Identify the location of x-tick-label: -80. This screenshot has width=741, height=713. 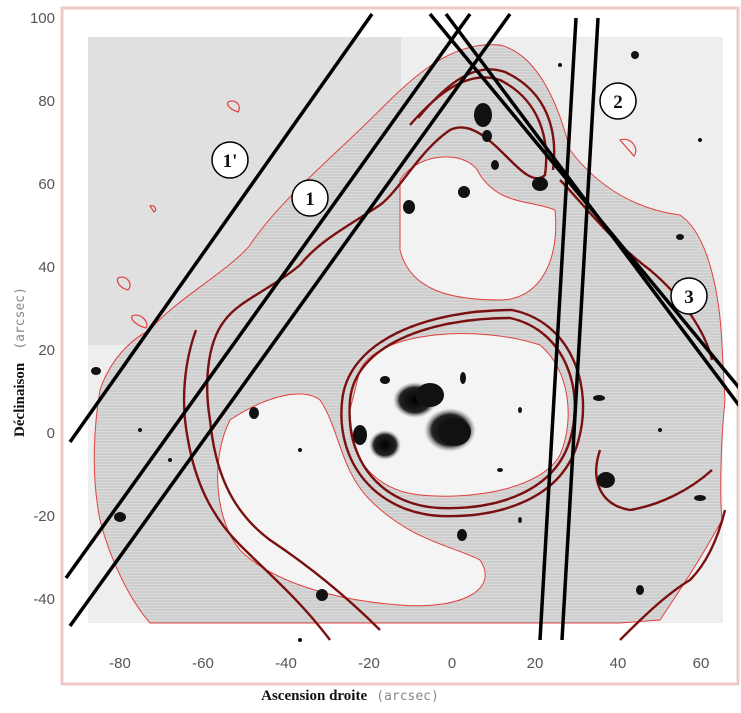
(120, 663).